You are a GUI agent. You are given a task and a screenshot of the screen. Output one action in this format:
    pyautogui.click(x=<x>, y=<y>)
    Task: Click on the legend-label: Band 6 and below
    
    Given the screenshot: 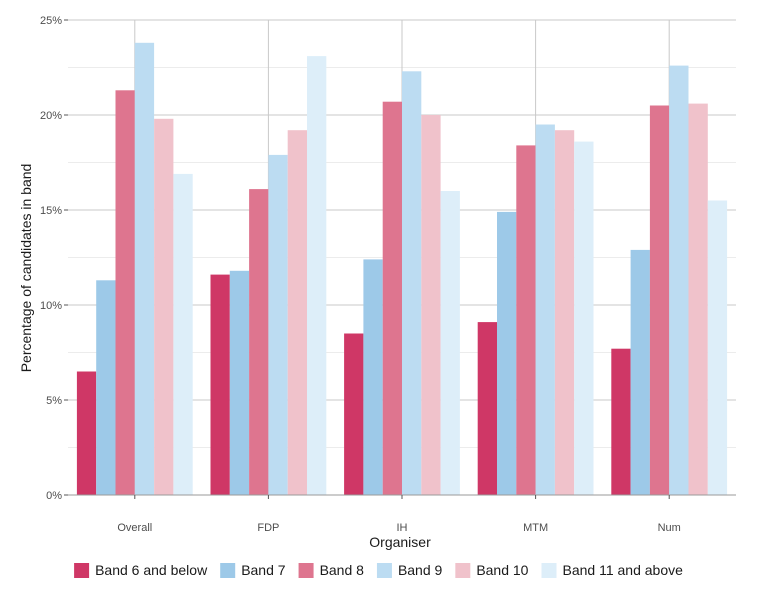 What is the action you would take?
    pyautogui.click(x=151, y=570)
    